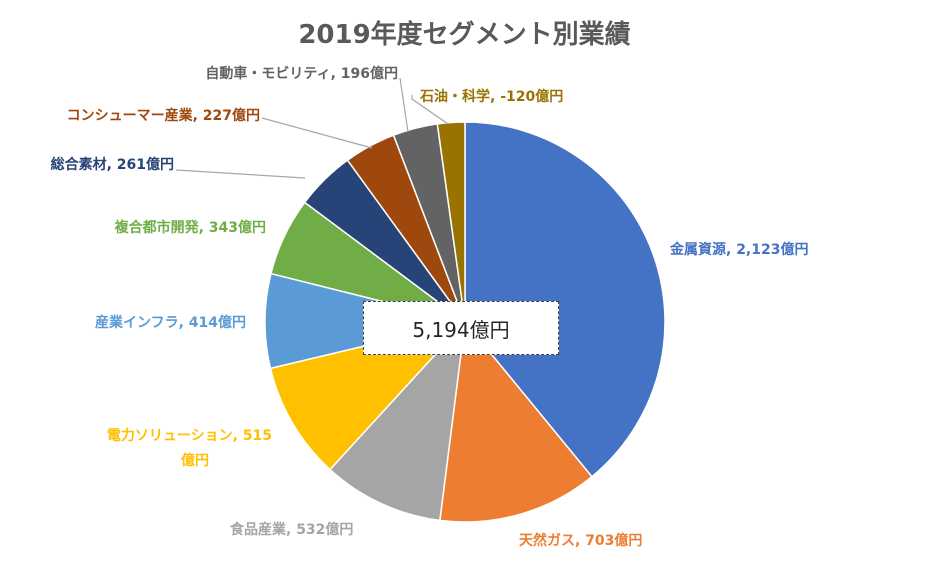 The image size is (929, 569). Describe the element at coordinates (738, 249) in the screenshot. I see `slice-label-1: 金属資源, 2,123億円` at that location.